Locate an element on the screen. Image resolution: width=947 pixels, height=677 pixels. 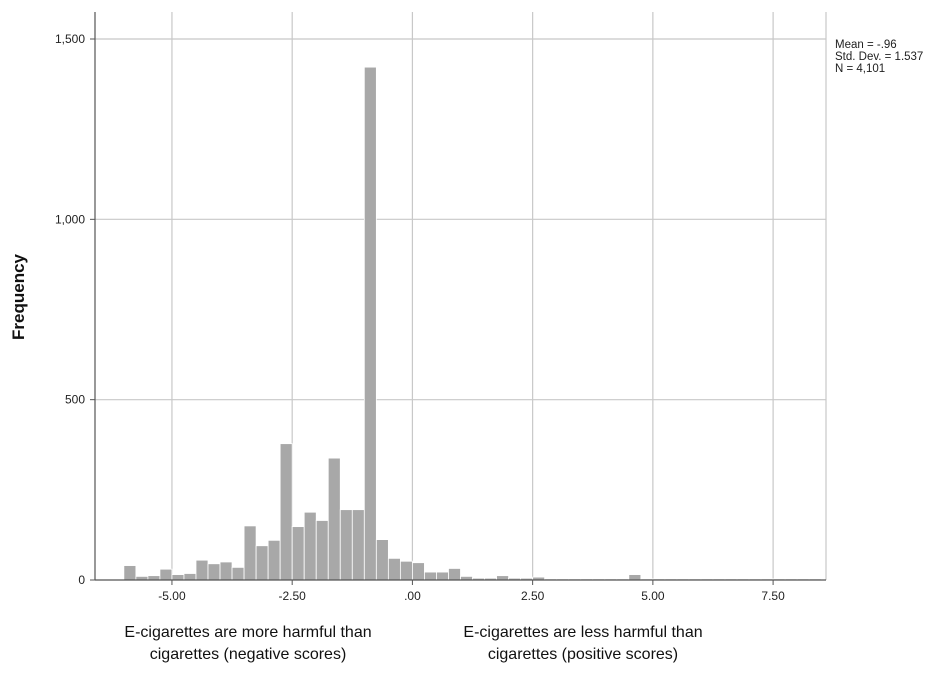
stat-n: N = 4,101 is located at coordinates (860, 69).